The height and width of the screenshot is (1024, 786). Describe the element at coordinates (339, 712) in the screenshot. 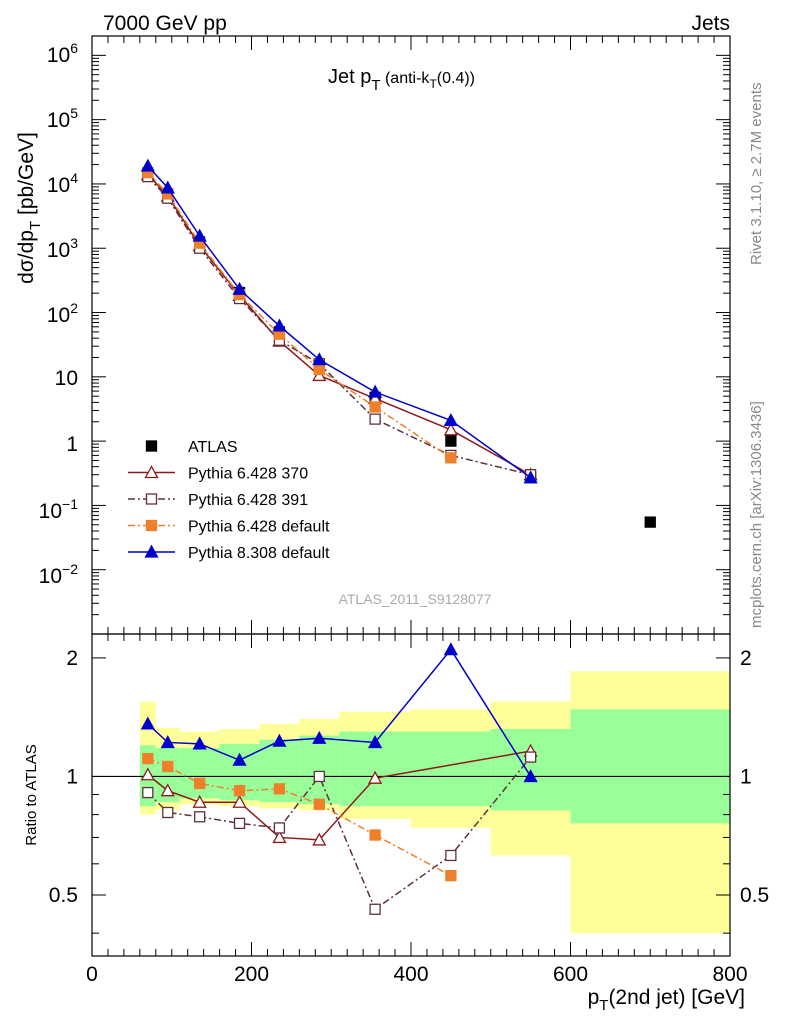

I see `ratio-series-pythia-8-308-default` at that location.